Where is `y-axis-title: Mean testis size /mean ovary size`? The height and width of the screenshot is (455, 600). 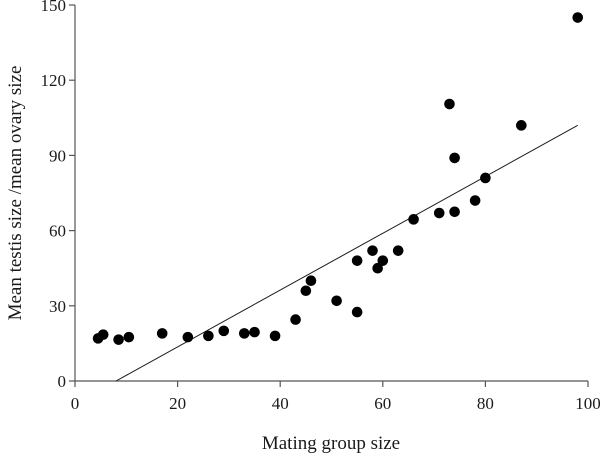
y-axis-title: Mean testis size /mean ovary size is located at coordinates (15, 193).